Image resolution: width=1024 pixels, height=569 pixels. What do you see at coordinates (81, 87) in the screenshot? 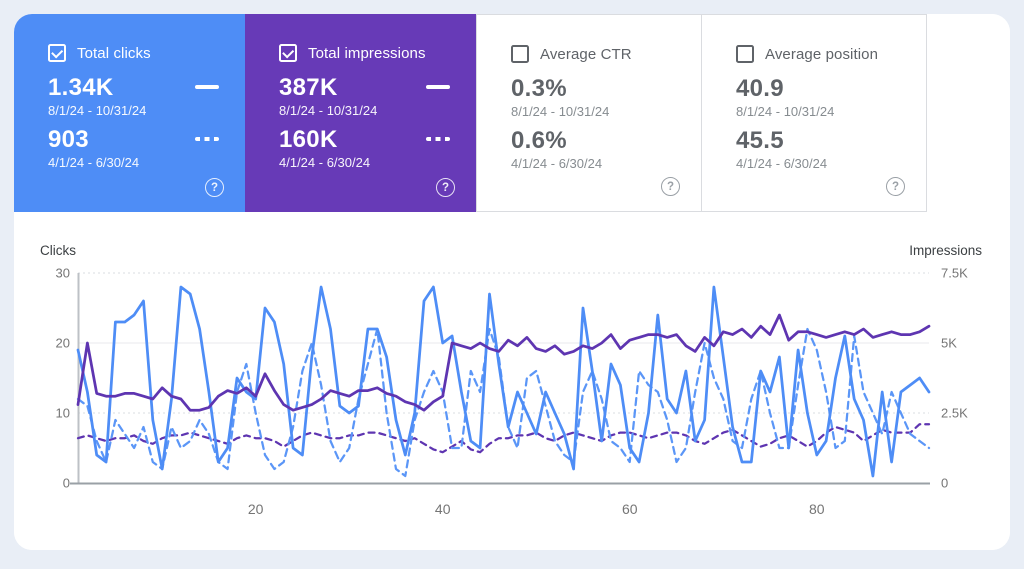
I see `metric-value: 1.34K` at bounding box center [81, 87].